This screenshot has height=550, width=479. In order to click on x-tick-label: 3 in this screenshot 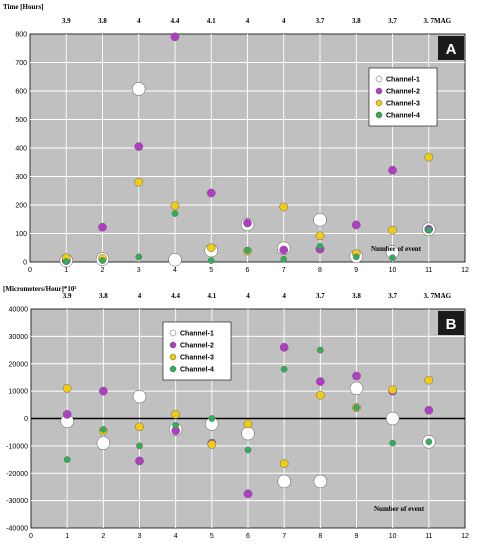, I will do `click(139, 270)`.